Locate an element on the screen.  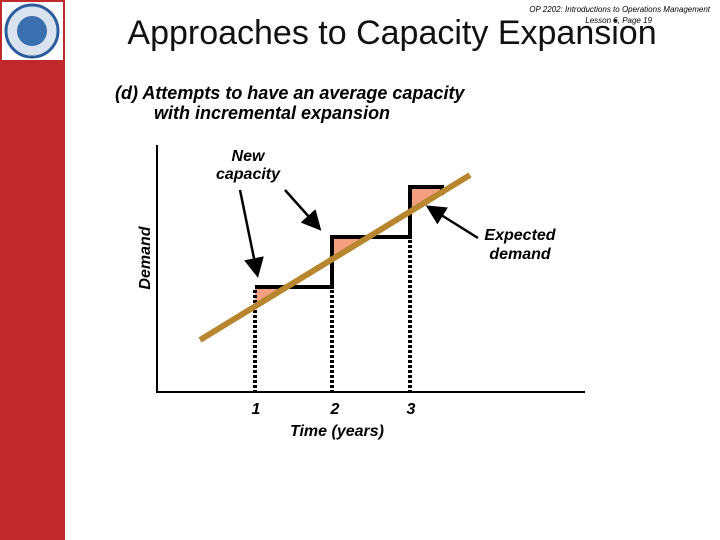
side-bar is located at coordinates (32, 270).